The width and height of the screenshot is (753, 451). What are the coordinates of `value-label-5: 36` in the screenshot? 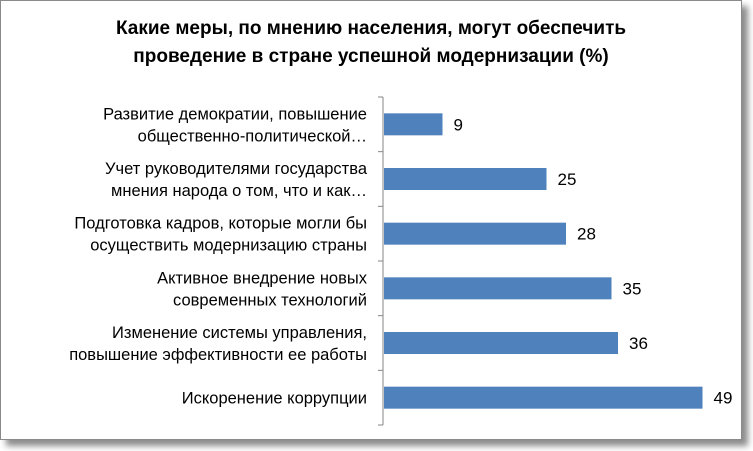 It's located at (638, 343).